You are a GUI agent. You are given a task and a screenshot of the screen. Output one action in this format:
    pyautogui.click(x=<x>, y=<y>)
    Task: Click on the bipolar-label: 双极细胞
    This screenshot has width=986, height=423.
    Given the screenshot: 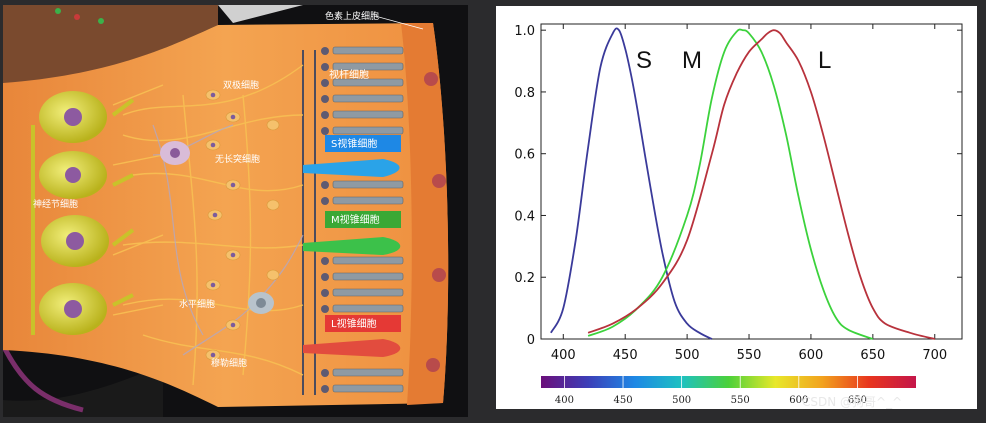 What is the action you would take?
    pyautogui.click(x=241, y=85)
    